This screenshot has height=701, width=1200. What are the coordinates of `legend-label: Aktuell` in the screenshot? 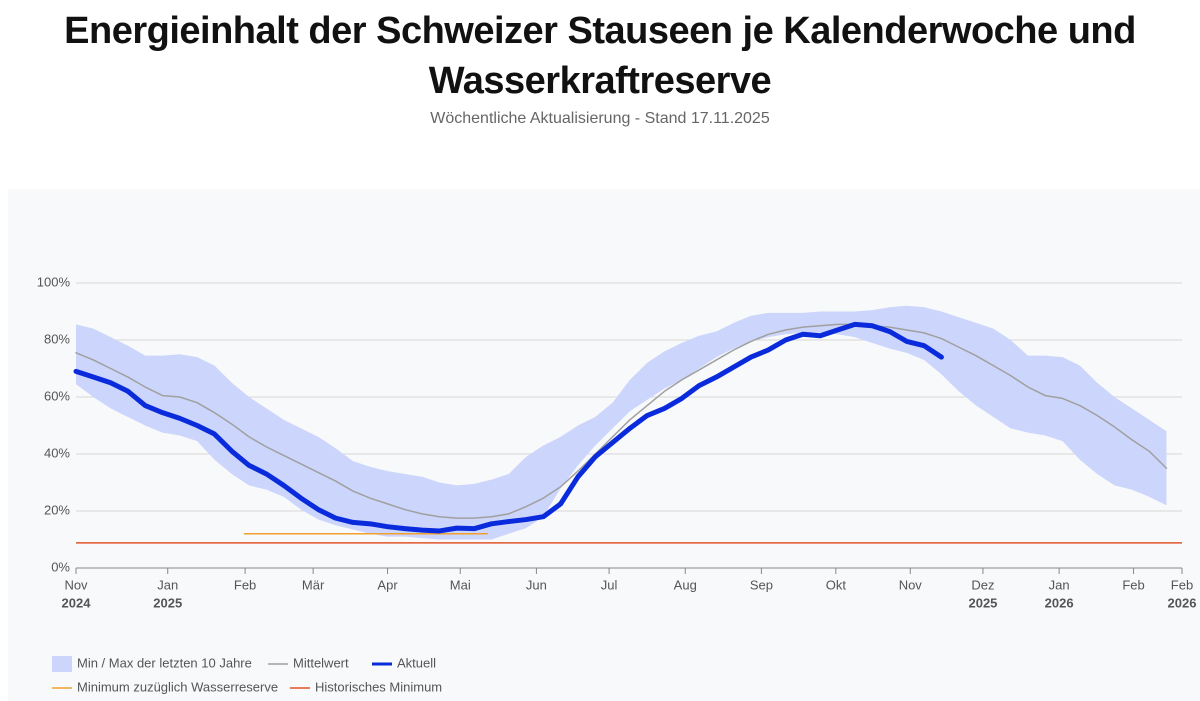 It's located at (416, 662).